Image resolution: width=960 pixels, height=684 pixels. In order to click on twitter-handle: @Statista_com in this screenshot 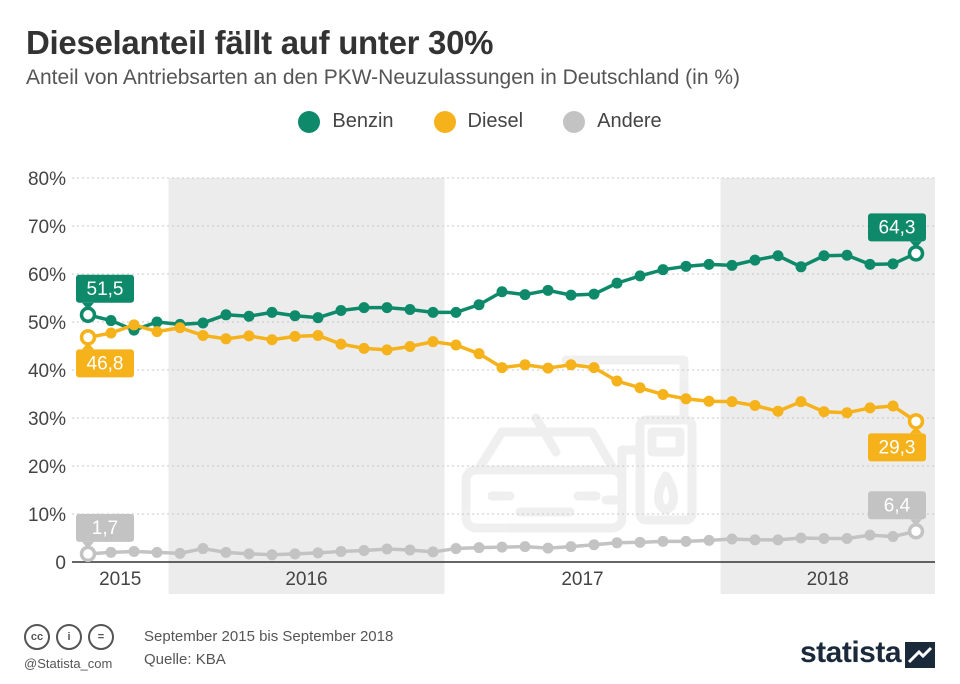, I will do `click(68, 663)`.